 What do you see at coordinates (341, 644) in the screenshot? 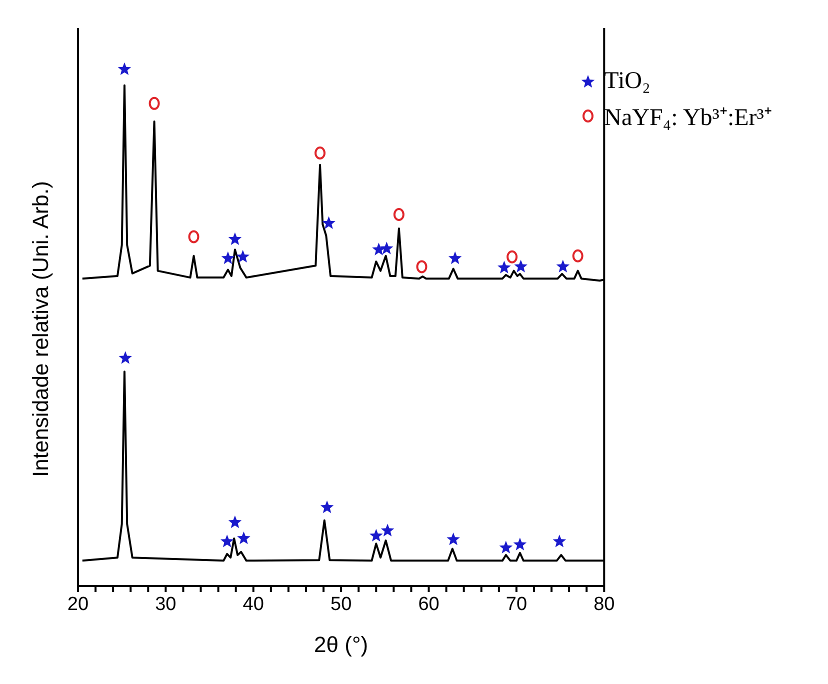
I see `x-axis-title: 2θ (°)` at bounding box center [341, 644].